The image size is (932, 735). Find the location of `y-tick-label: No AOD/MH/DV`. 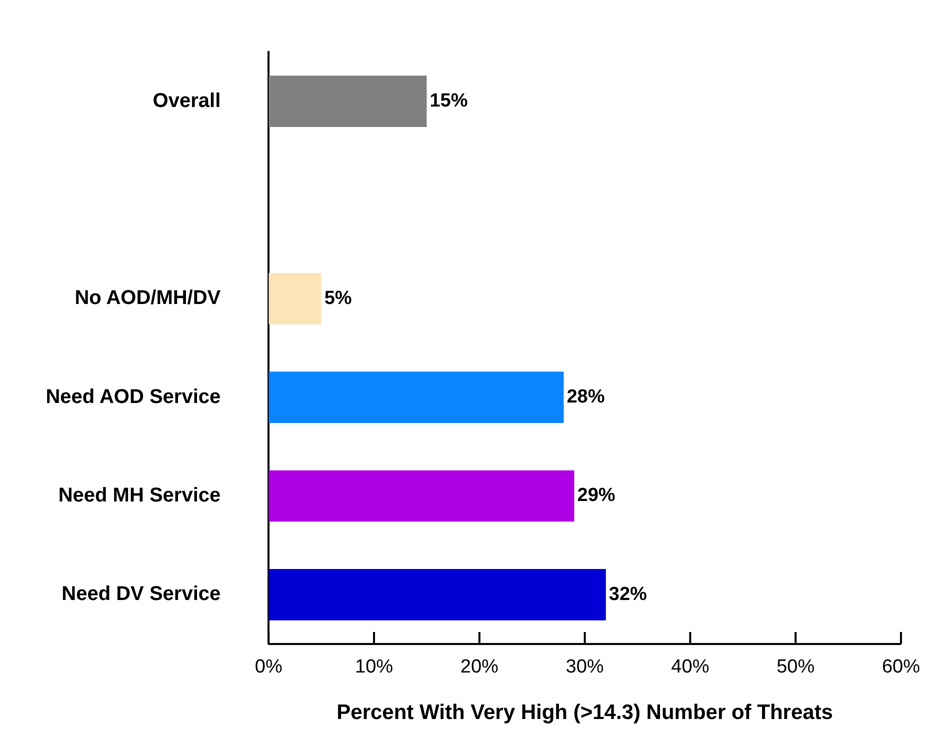

y-tick-label: No AOD/MH/DV is located at coordinates (148, 298).